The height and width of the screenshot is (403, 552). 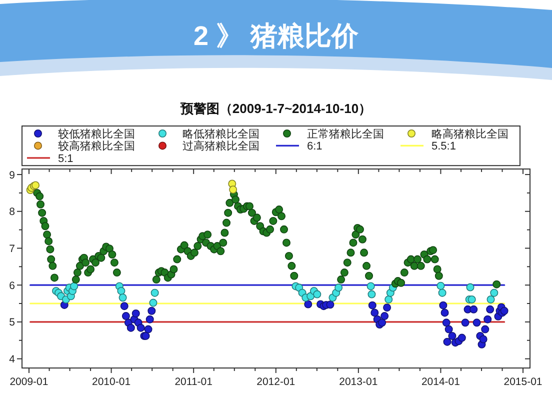 What do you see at coordinates (12, 212) in the screenshot?
I see `y-tick-label: 8` at bounding box center [12, 212].